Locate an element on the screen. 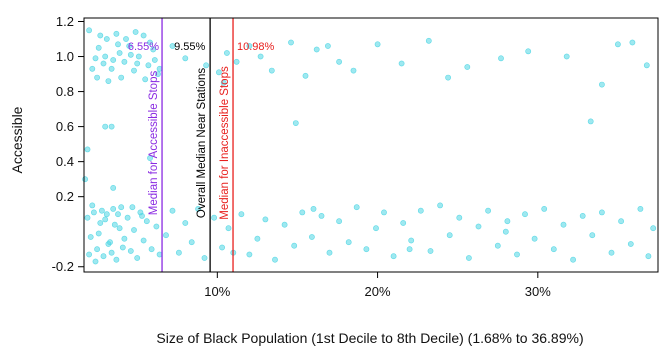 The height and width of the screenshot is (356, 663). y-tick-label: 0.8 is located at coordinates (65, 91).